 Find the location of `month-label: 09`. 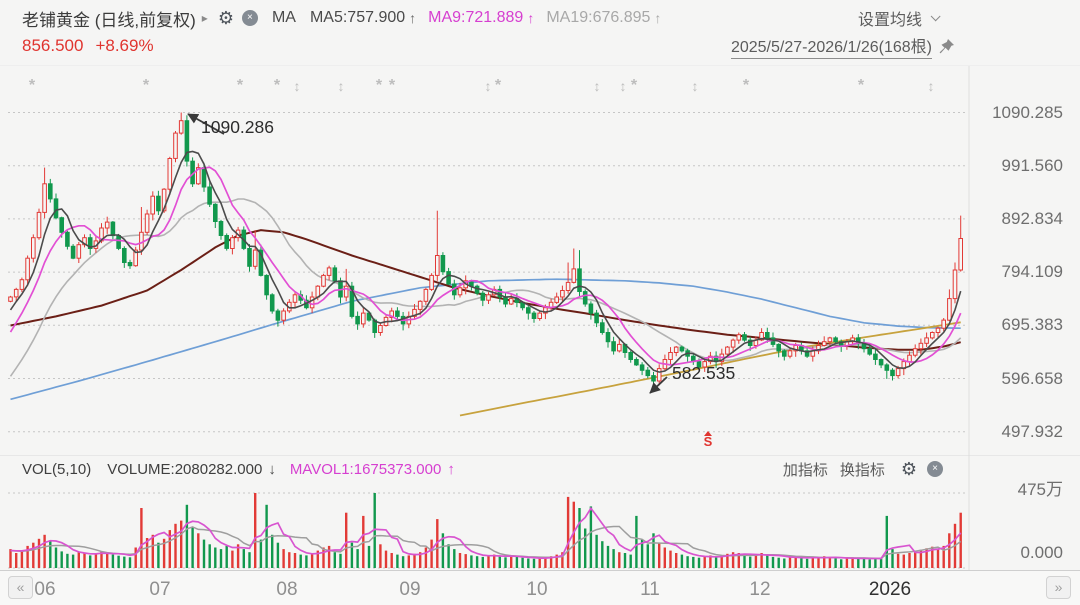

month-label: 09 is located at coordinates (410, 589).